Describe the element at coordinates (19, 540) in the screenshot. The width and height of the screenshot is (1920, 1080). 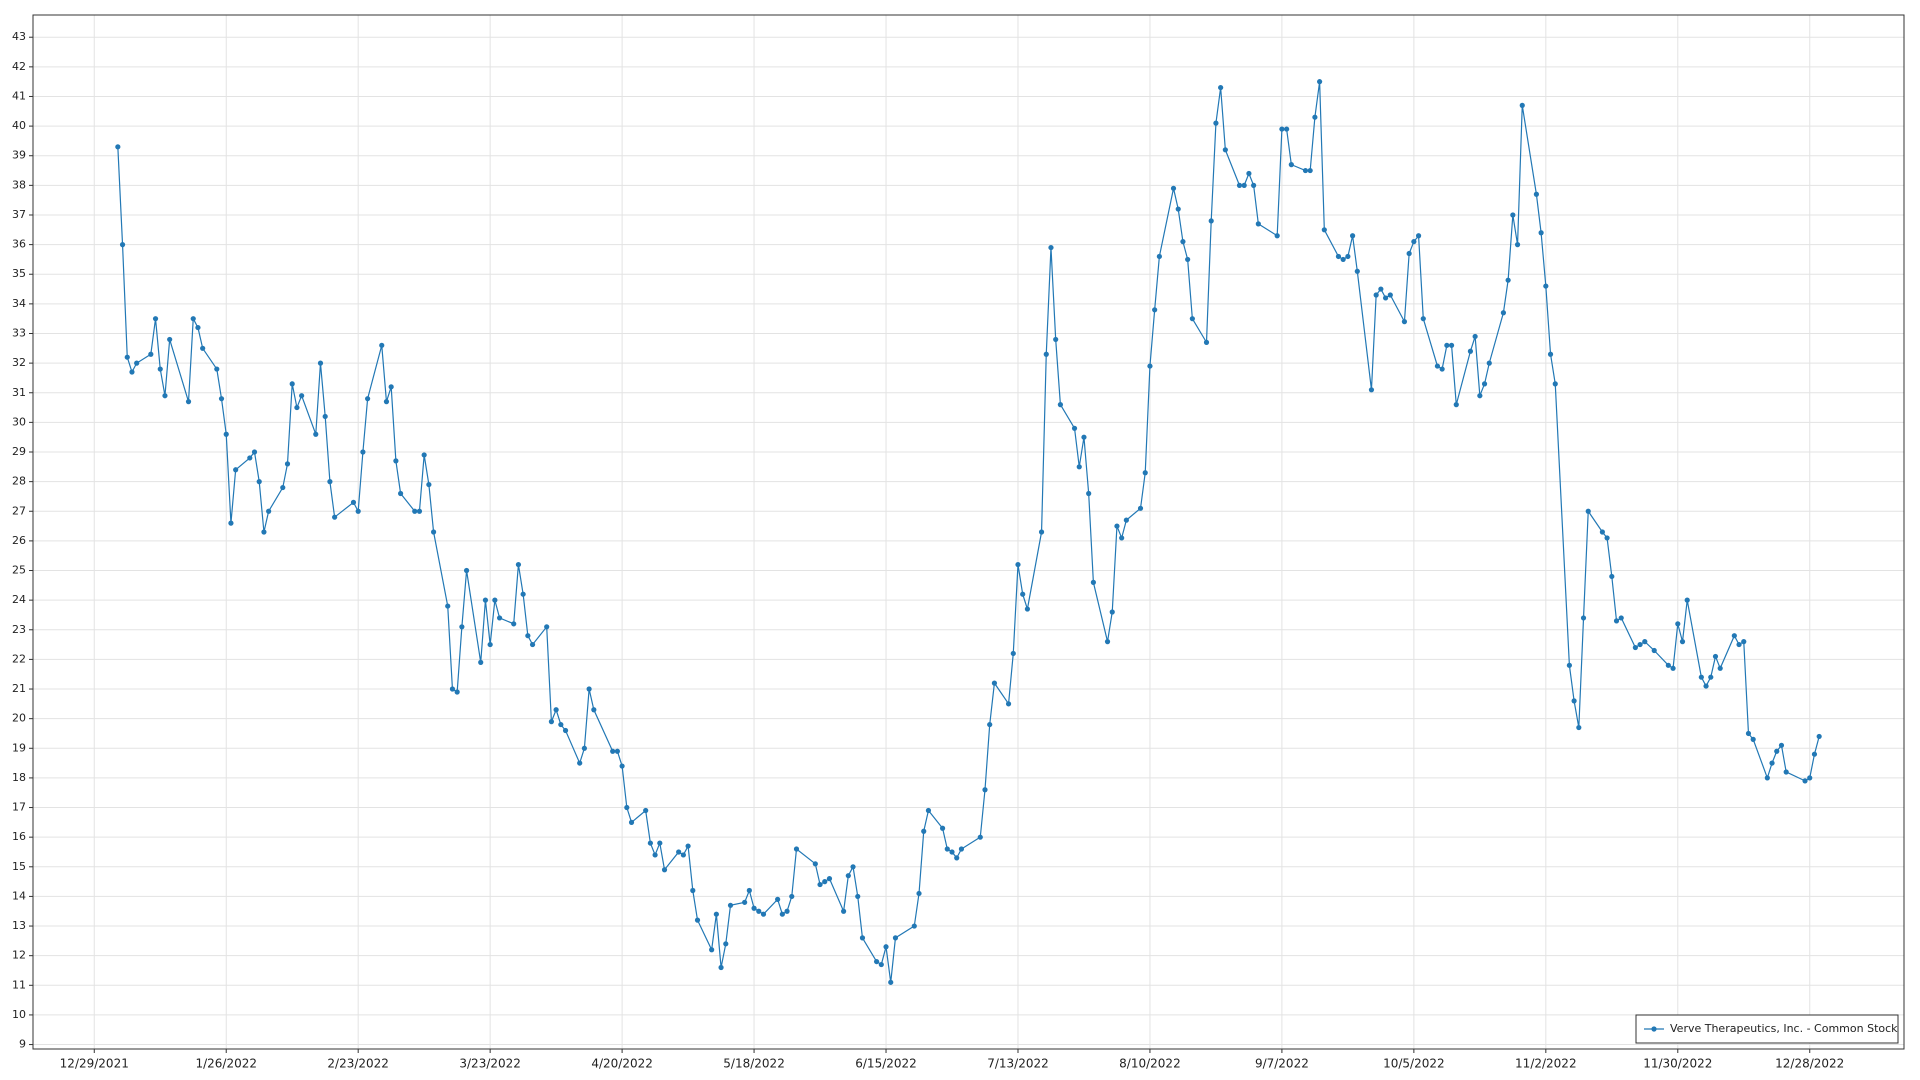
I see `y-tick-label: 26` at that location.